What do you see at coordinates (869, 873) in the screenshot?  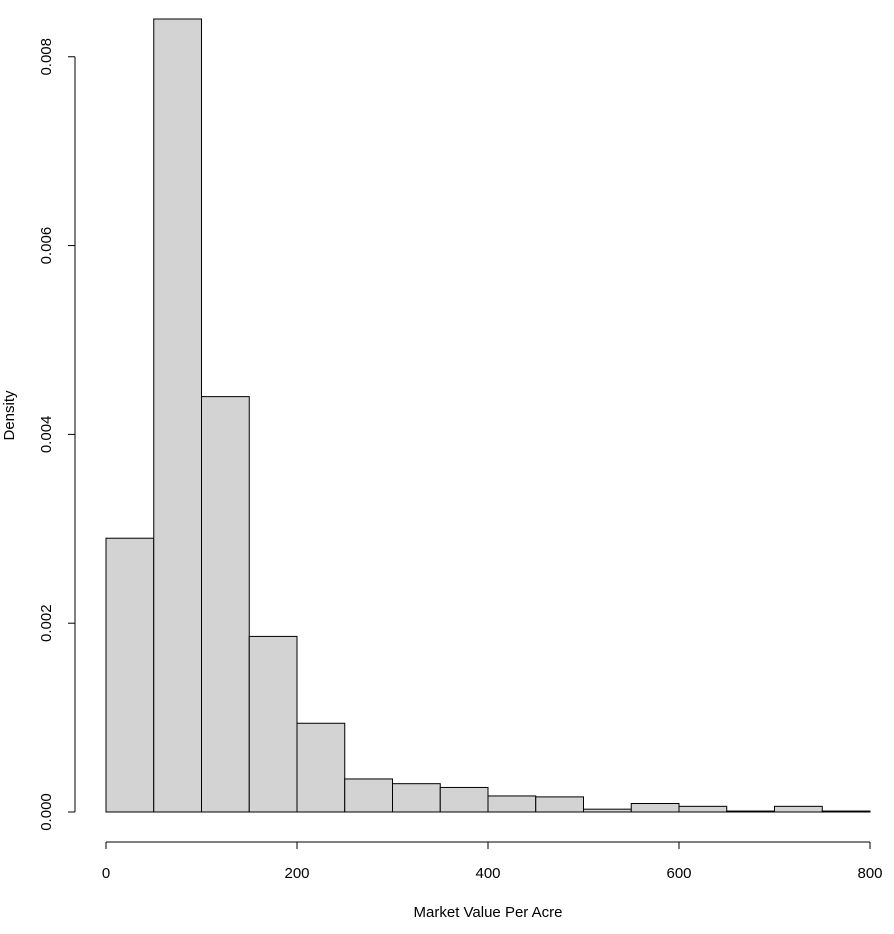 I see `x-tick-label: 800` at bounding box center [869, 873].